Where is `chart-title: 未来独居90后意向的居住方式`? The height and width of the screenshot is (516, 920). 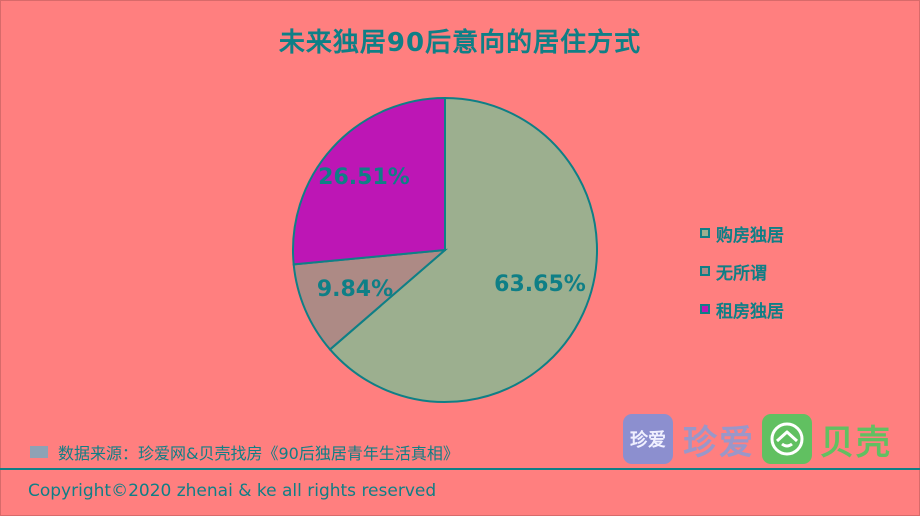
chart-title: 未来独居90后意向的居住方式 is located at coordinates (460, 43).